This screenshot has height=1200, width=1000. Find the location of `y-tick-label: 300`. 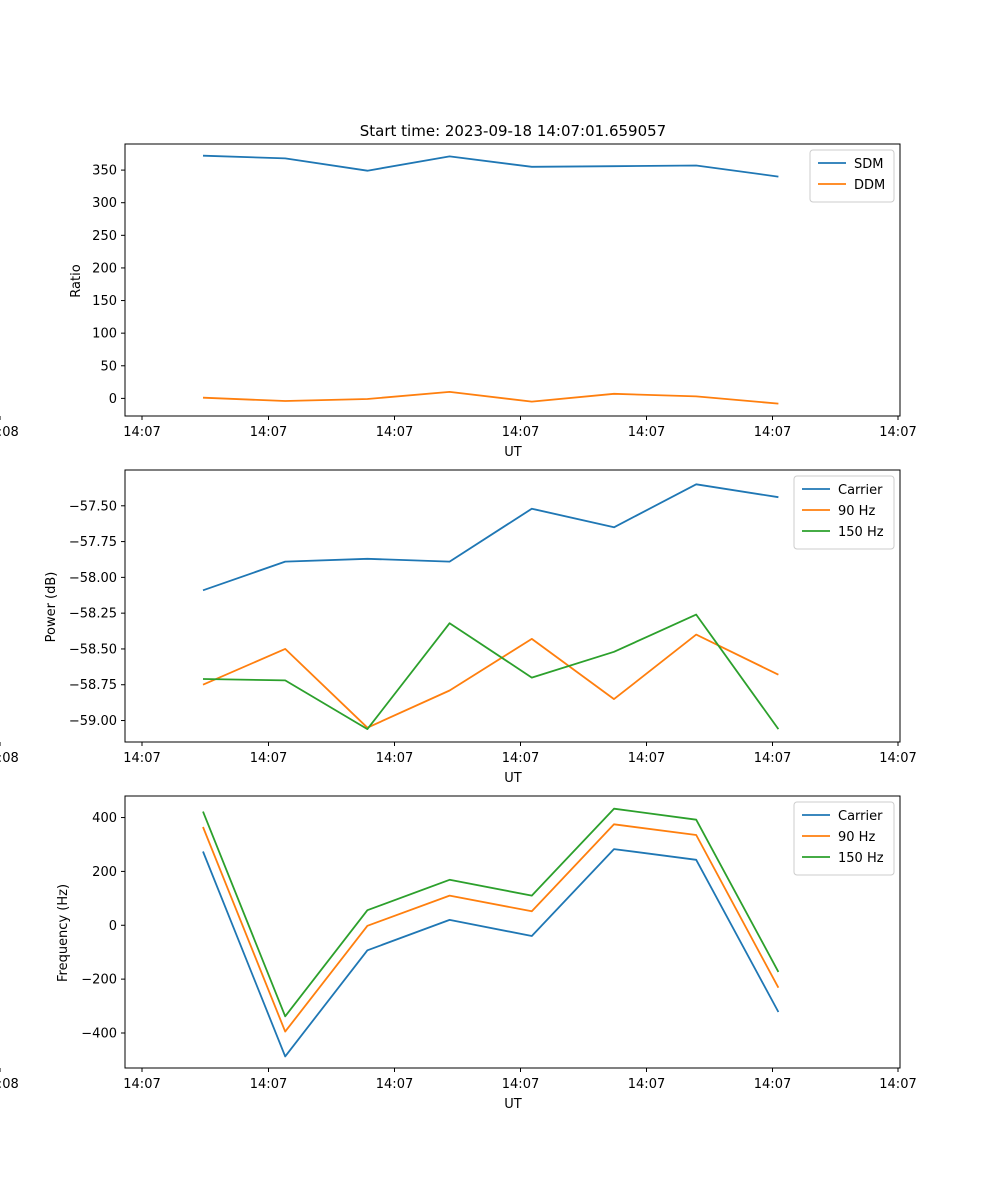

y-tick-label: 300 is located at coordinates (104, 203).